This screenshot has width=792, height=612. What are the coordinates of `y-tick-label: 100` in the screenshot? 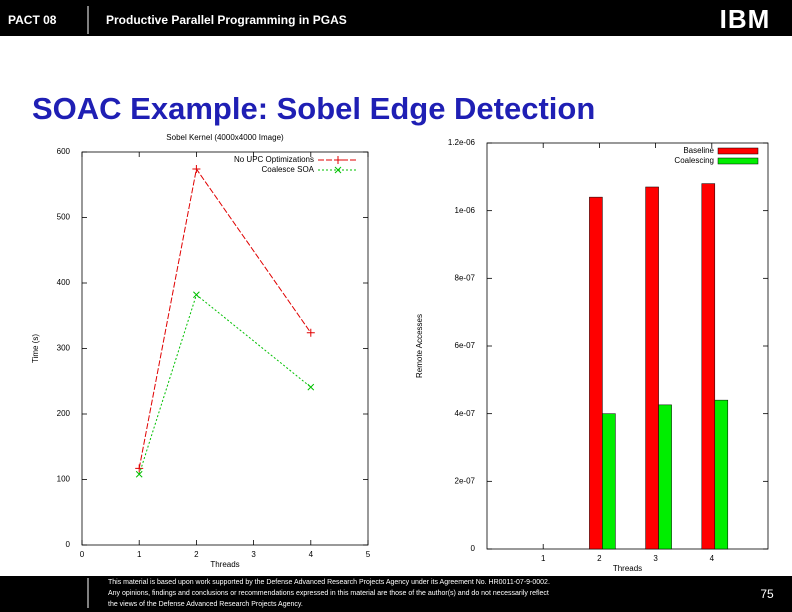 It's located at (64, 479).